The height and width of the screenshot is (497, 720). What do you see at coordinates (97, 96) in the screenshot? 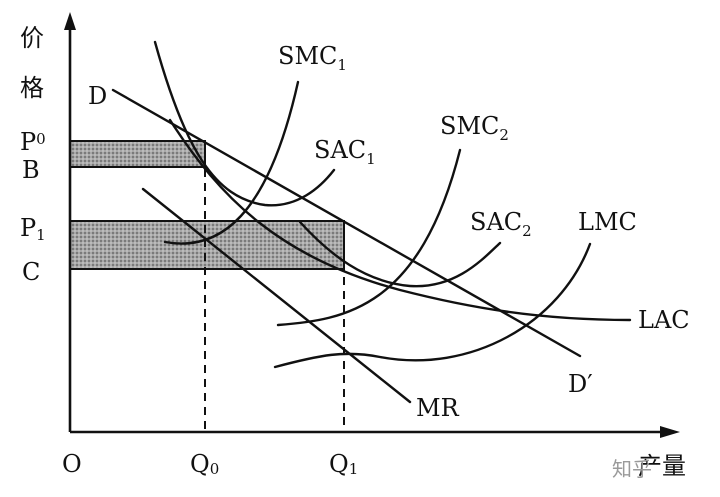
I see `demand-label-start: D` at bounding box center [97, 96].